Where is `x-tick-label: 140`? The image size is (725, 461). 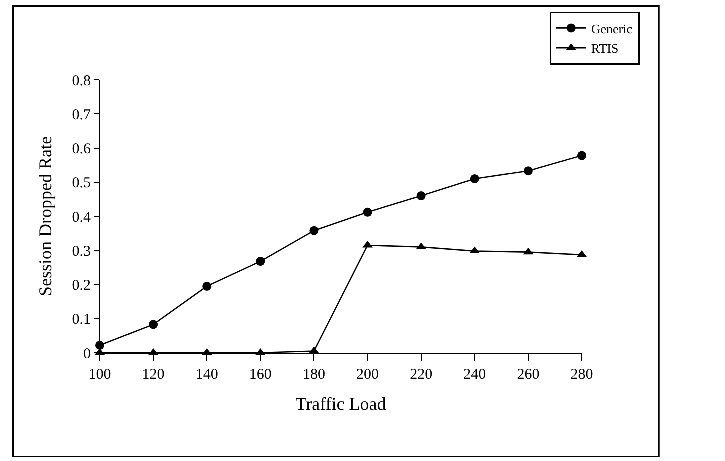
x-tick-label: 140 is located at coordinates (207, 375).